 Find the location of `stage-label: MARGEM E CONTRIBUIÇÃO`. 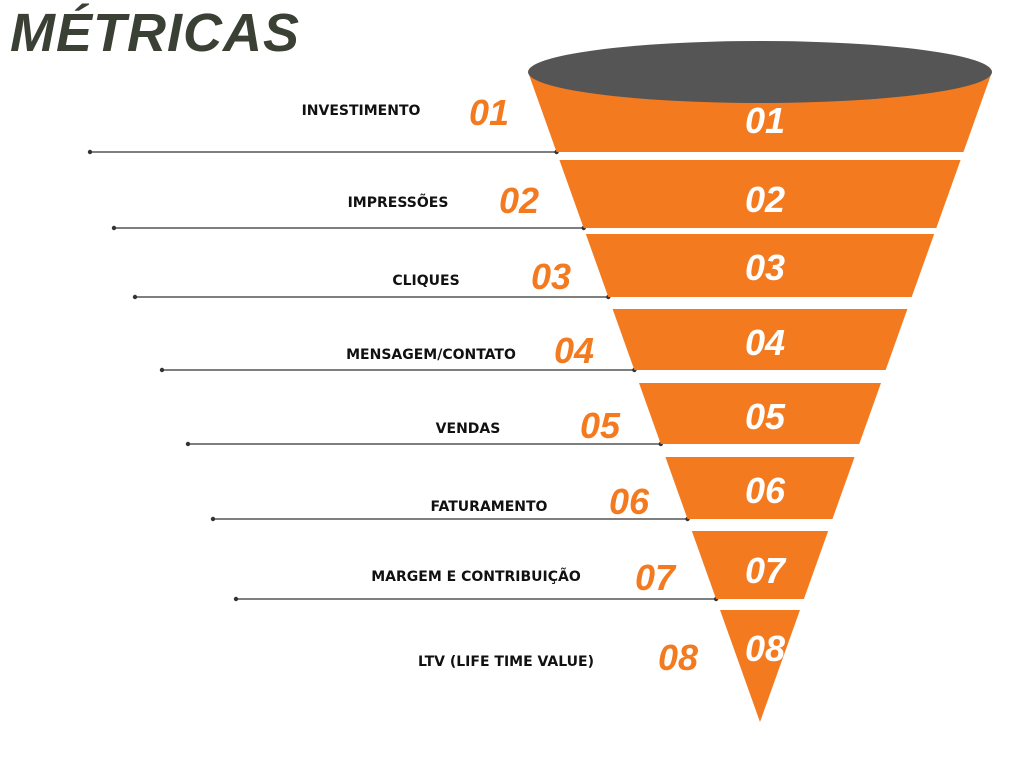

stage-label: MARGEM E CONTRIBUIÇÃO is located at coordinates (476, 577).